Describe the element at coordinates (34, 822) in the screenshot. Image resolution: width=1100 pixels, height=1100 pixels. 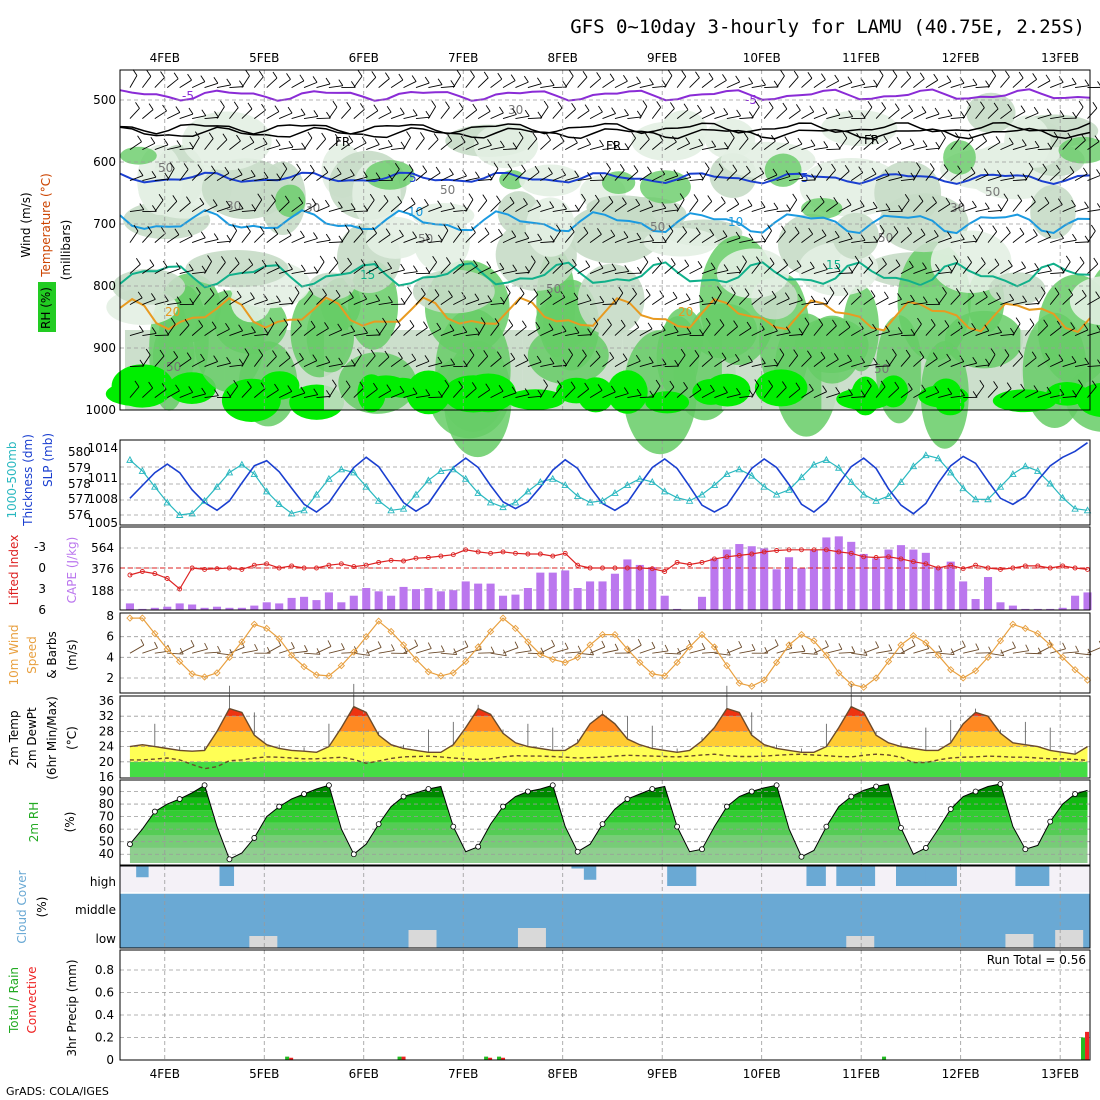
I see `rh2m-label: 2m RH` at that location.